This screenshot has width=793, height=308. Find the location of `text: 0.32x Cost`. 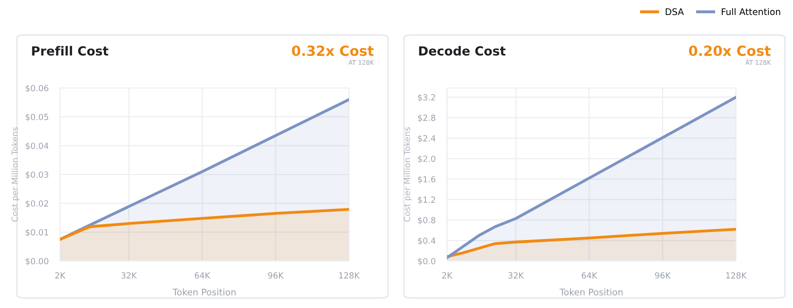

text: 0.32x Cost is located at coordinates (333, 51).